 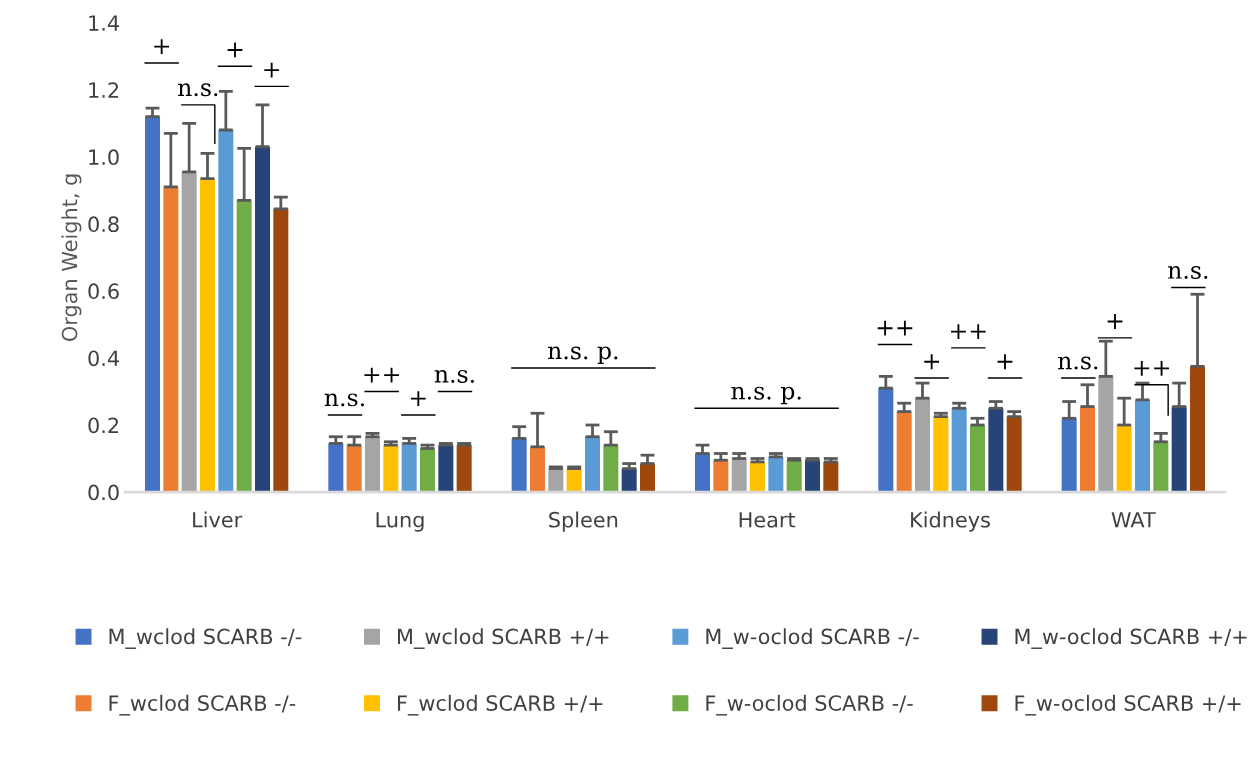 What do you see at coordinates (1131, 638) in the screenshot?
I see `legend-label: M_w-oclod SCARB +/+` at bounding box center [1131, 638].